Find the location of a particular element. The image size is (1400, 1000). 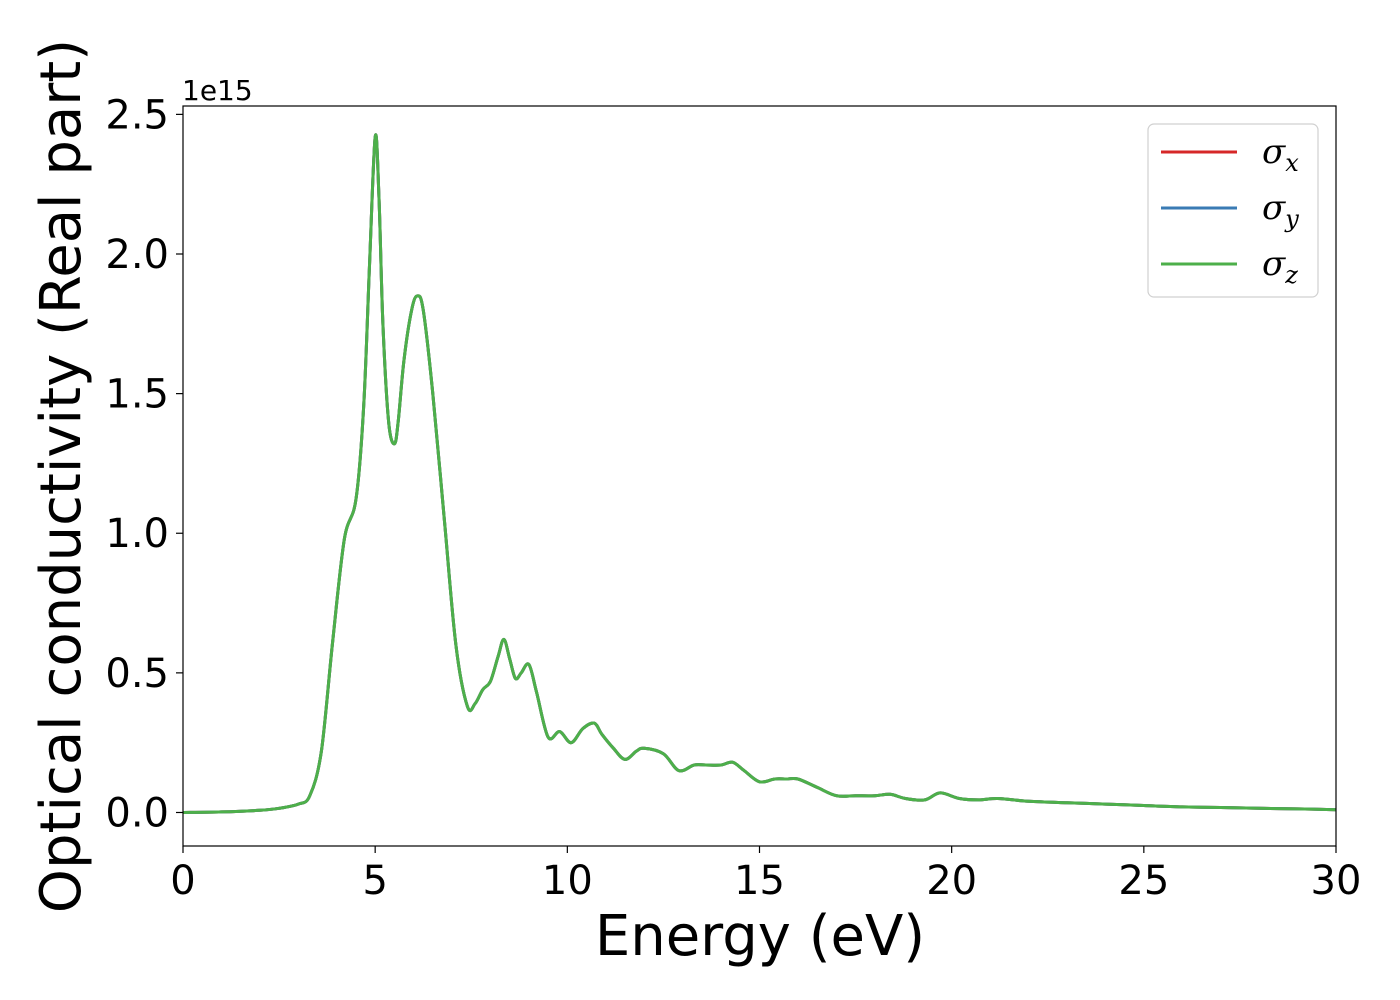

x-tick-label: 0 is located at coordinates (182, 881).